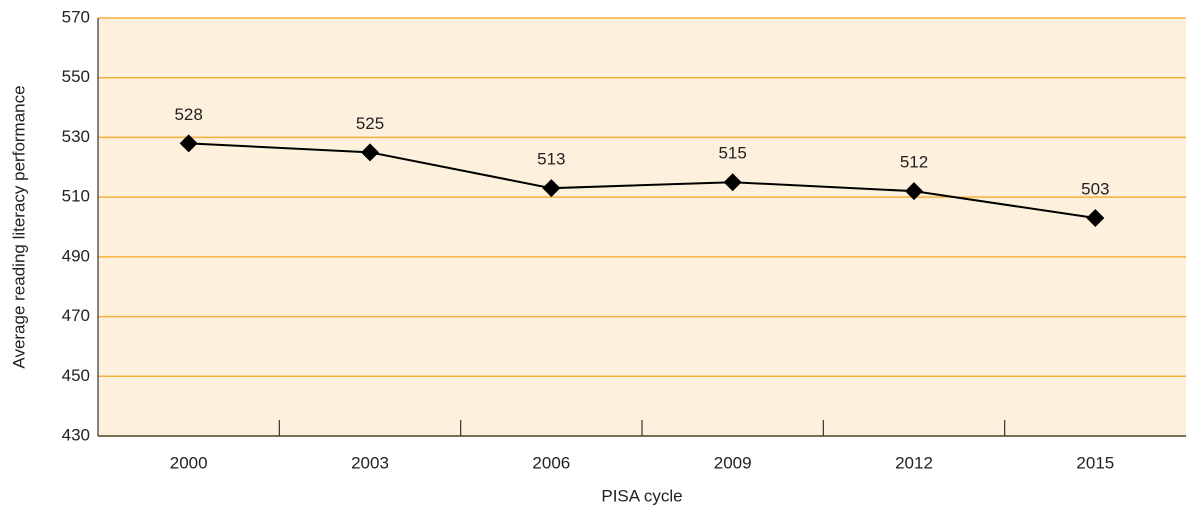 Image resolution: width=1188 pixels, height=511 pixels. What do you see at coordinates (189, 462) in the screenshot?
I see `x-tick-label: 2000` at bounding box center [189, 462].